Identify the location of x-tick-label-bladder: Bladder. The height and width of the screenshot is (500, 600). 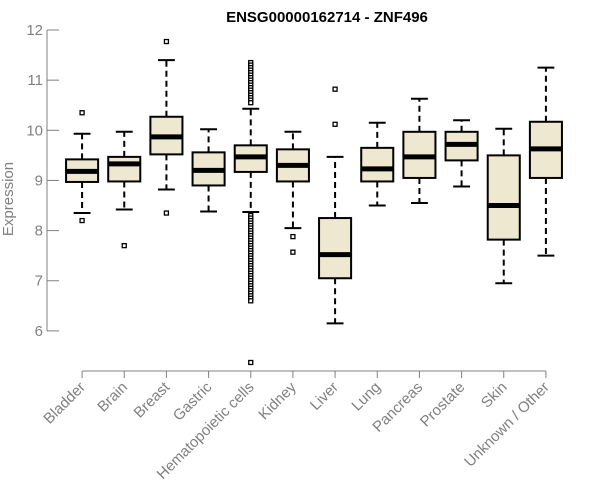
(64, 403).